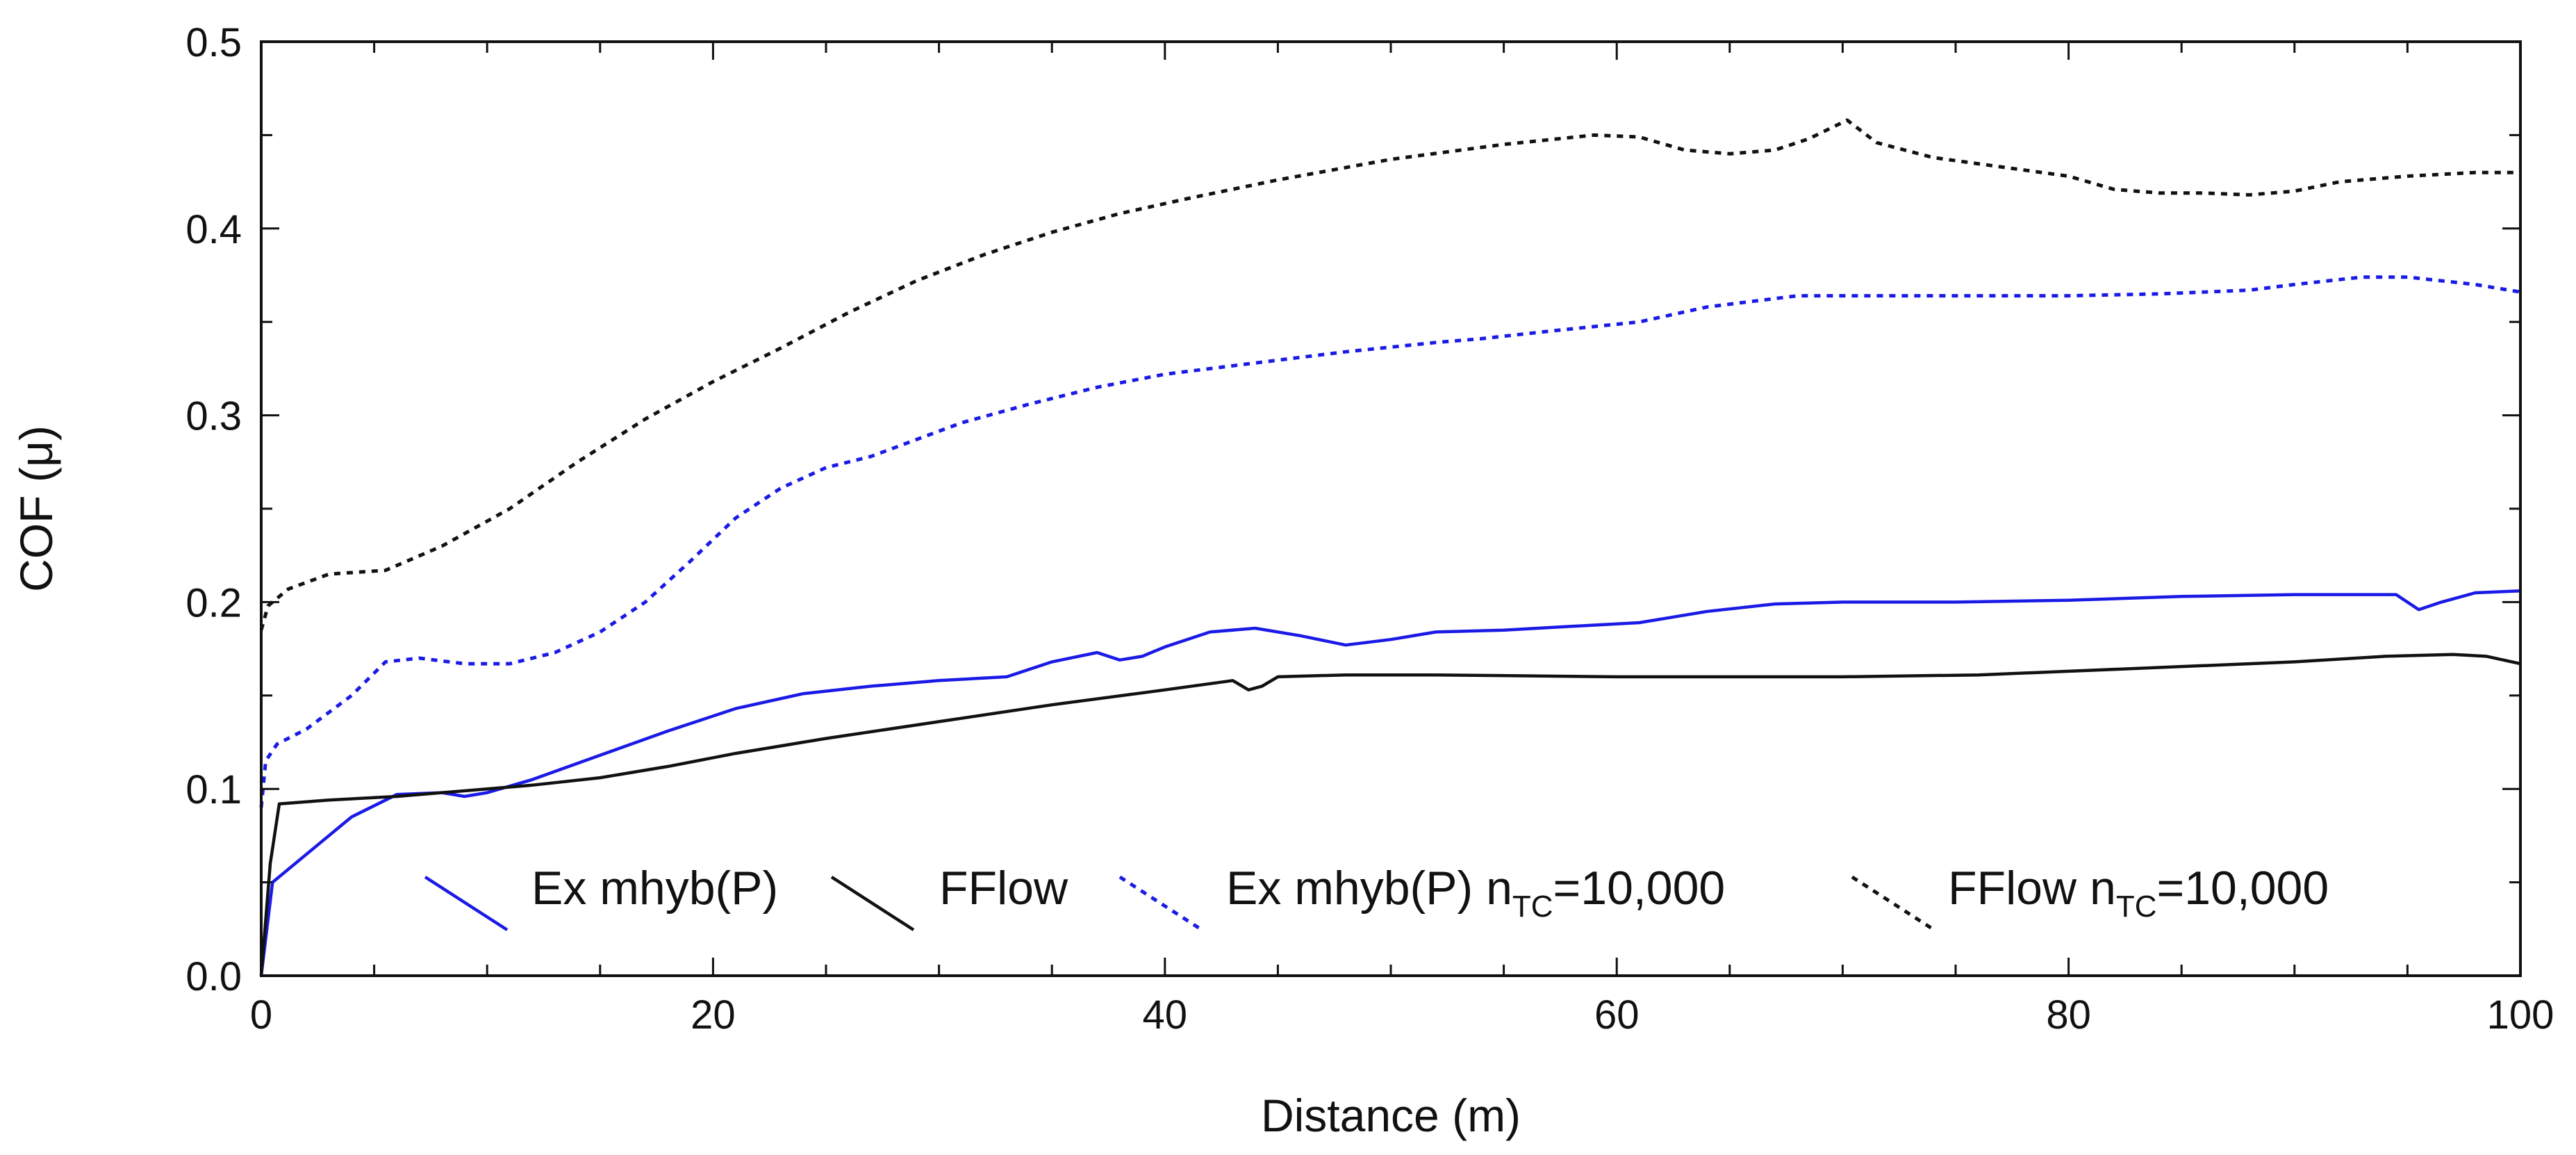 Image resolution: width=2576 pixels, height=1155 pixels. What do you see at coordinates (467, 903) in the screenshot?
I see `legend-swatch-ex-mhyb` at bounding box center [467, 903].